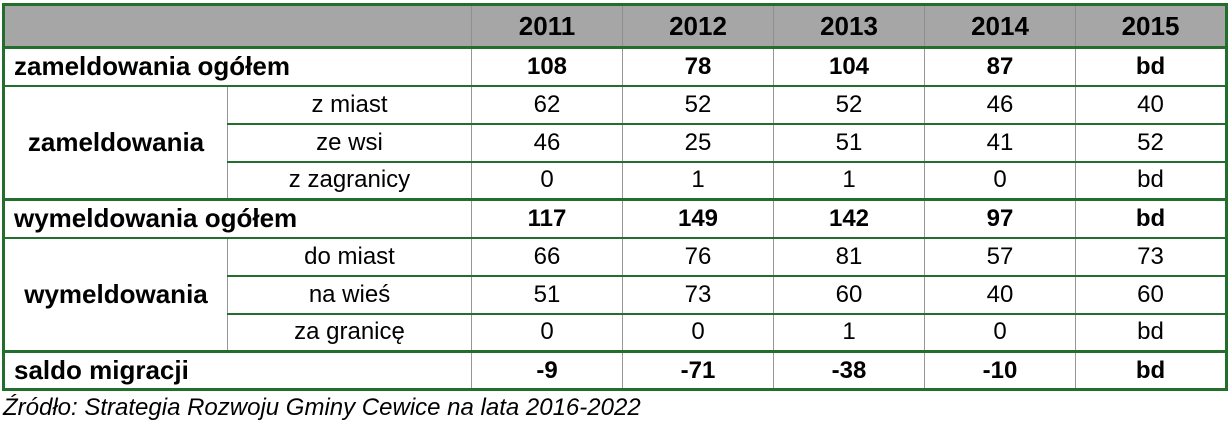 This screenshot has width=1232, height=428. Describe the element at coordinates (1000, 370) in the screenshot. I see `cell-value: -10` at that location.